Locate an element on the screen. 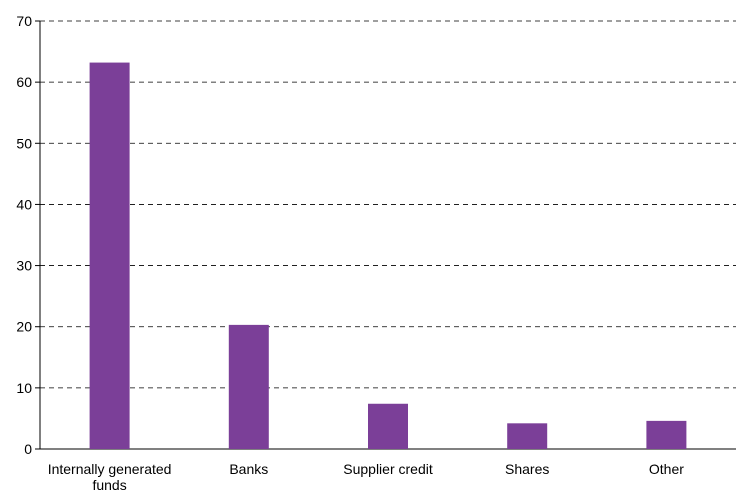 The image size is (744, 496). y-tick-label-60: 60 is located at coordinates (24, 82).